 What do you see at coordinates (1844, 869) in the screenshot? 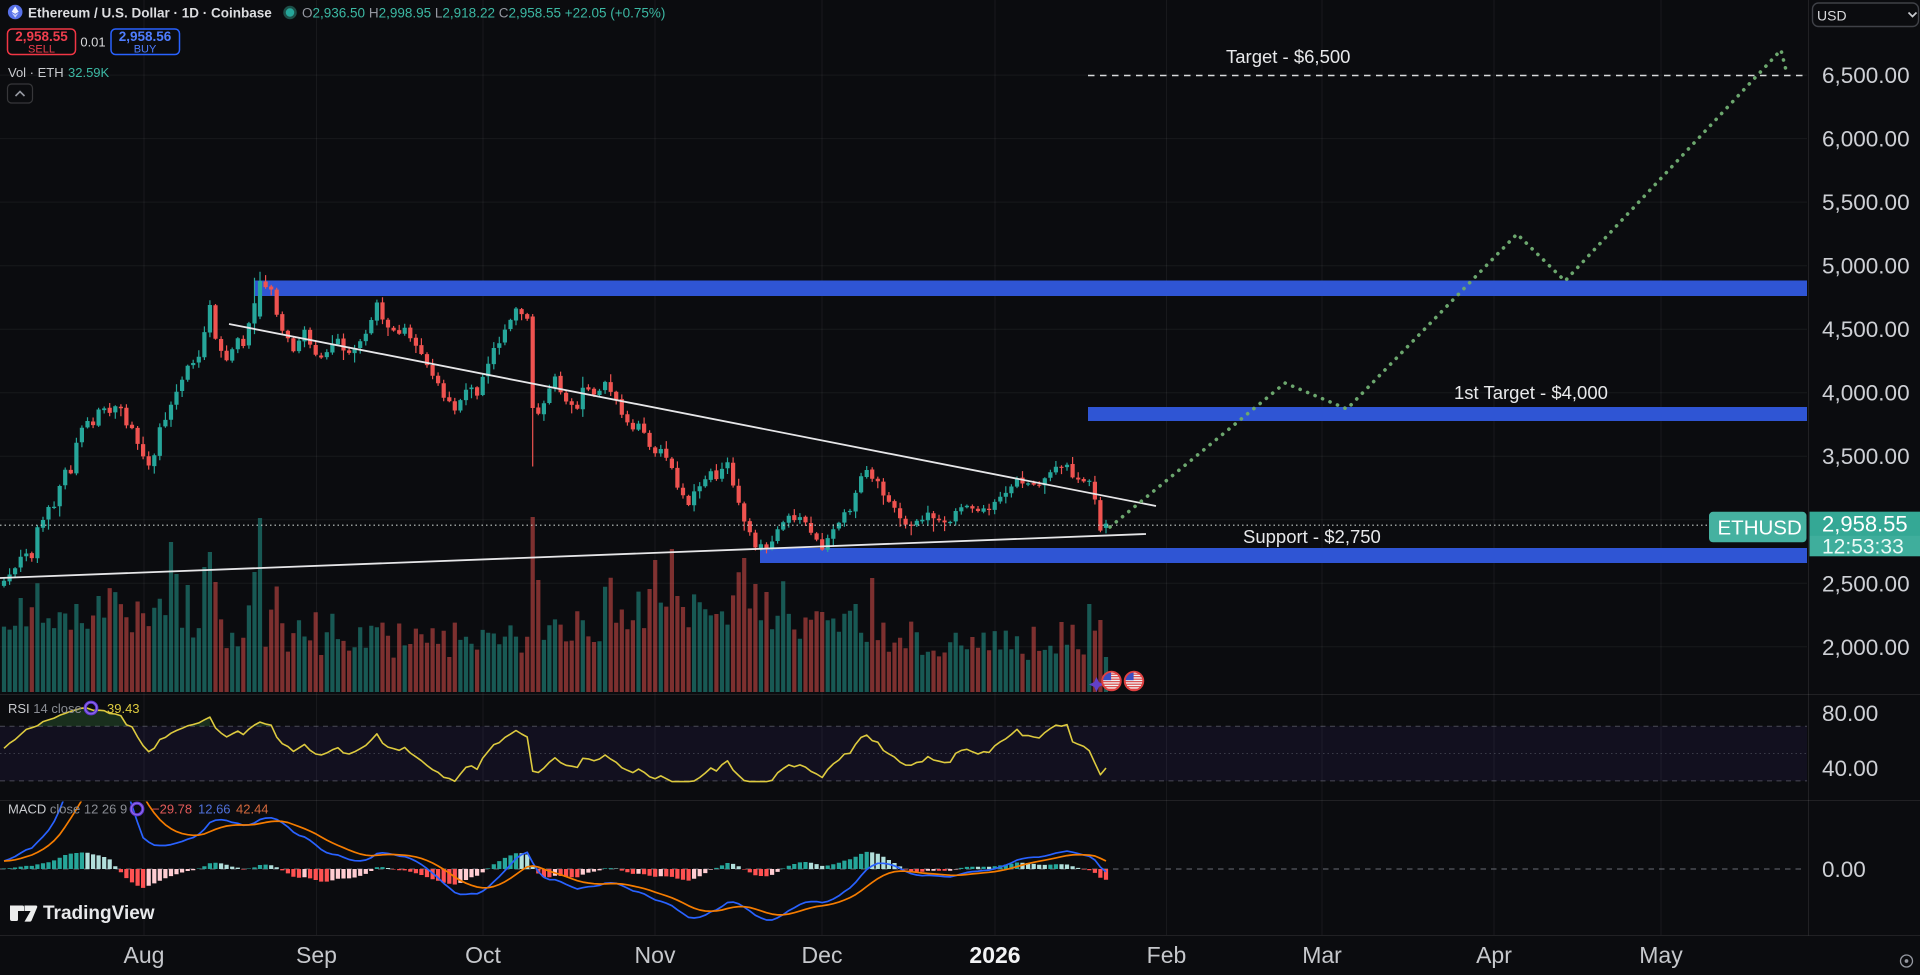
I see `svg-text: 0.00` at bounding box center [1844, 869].